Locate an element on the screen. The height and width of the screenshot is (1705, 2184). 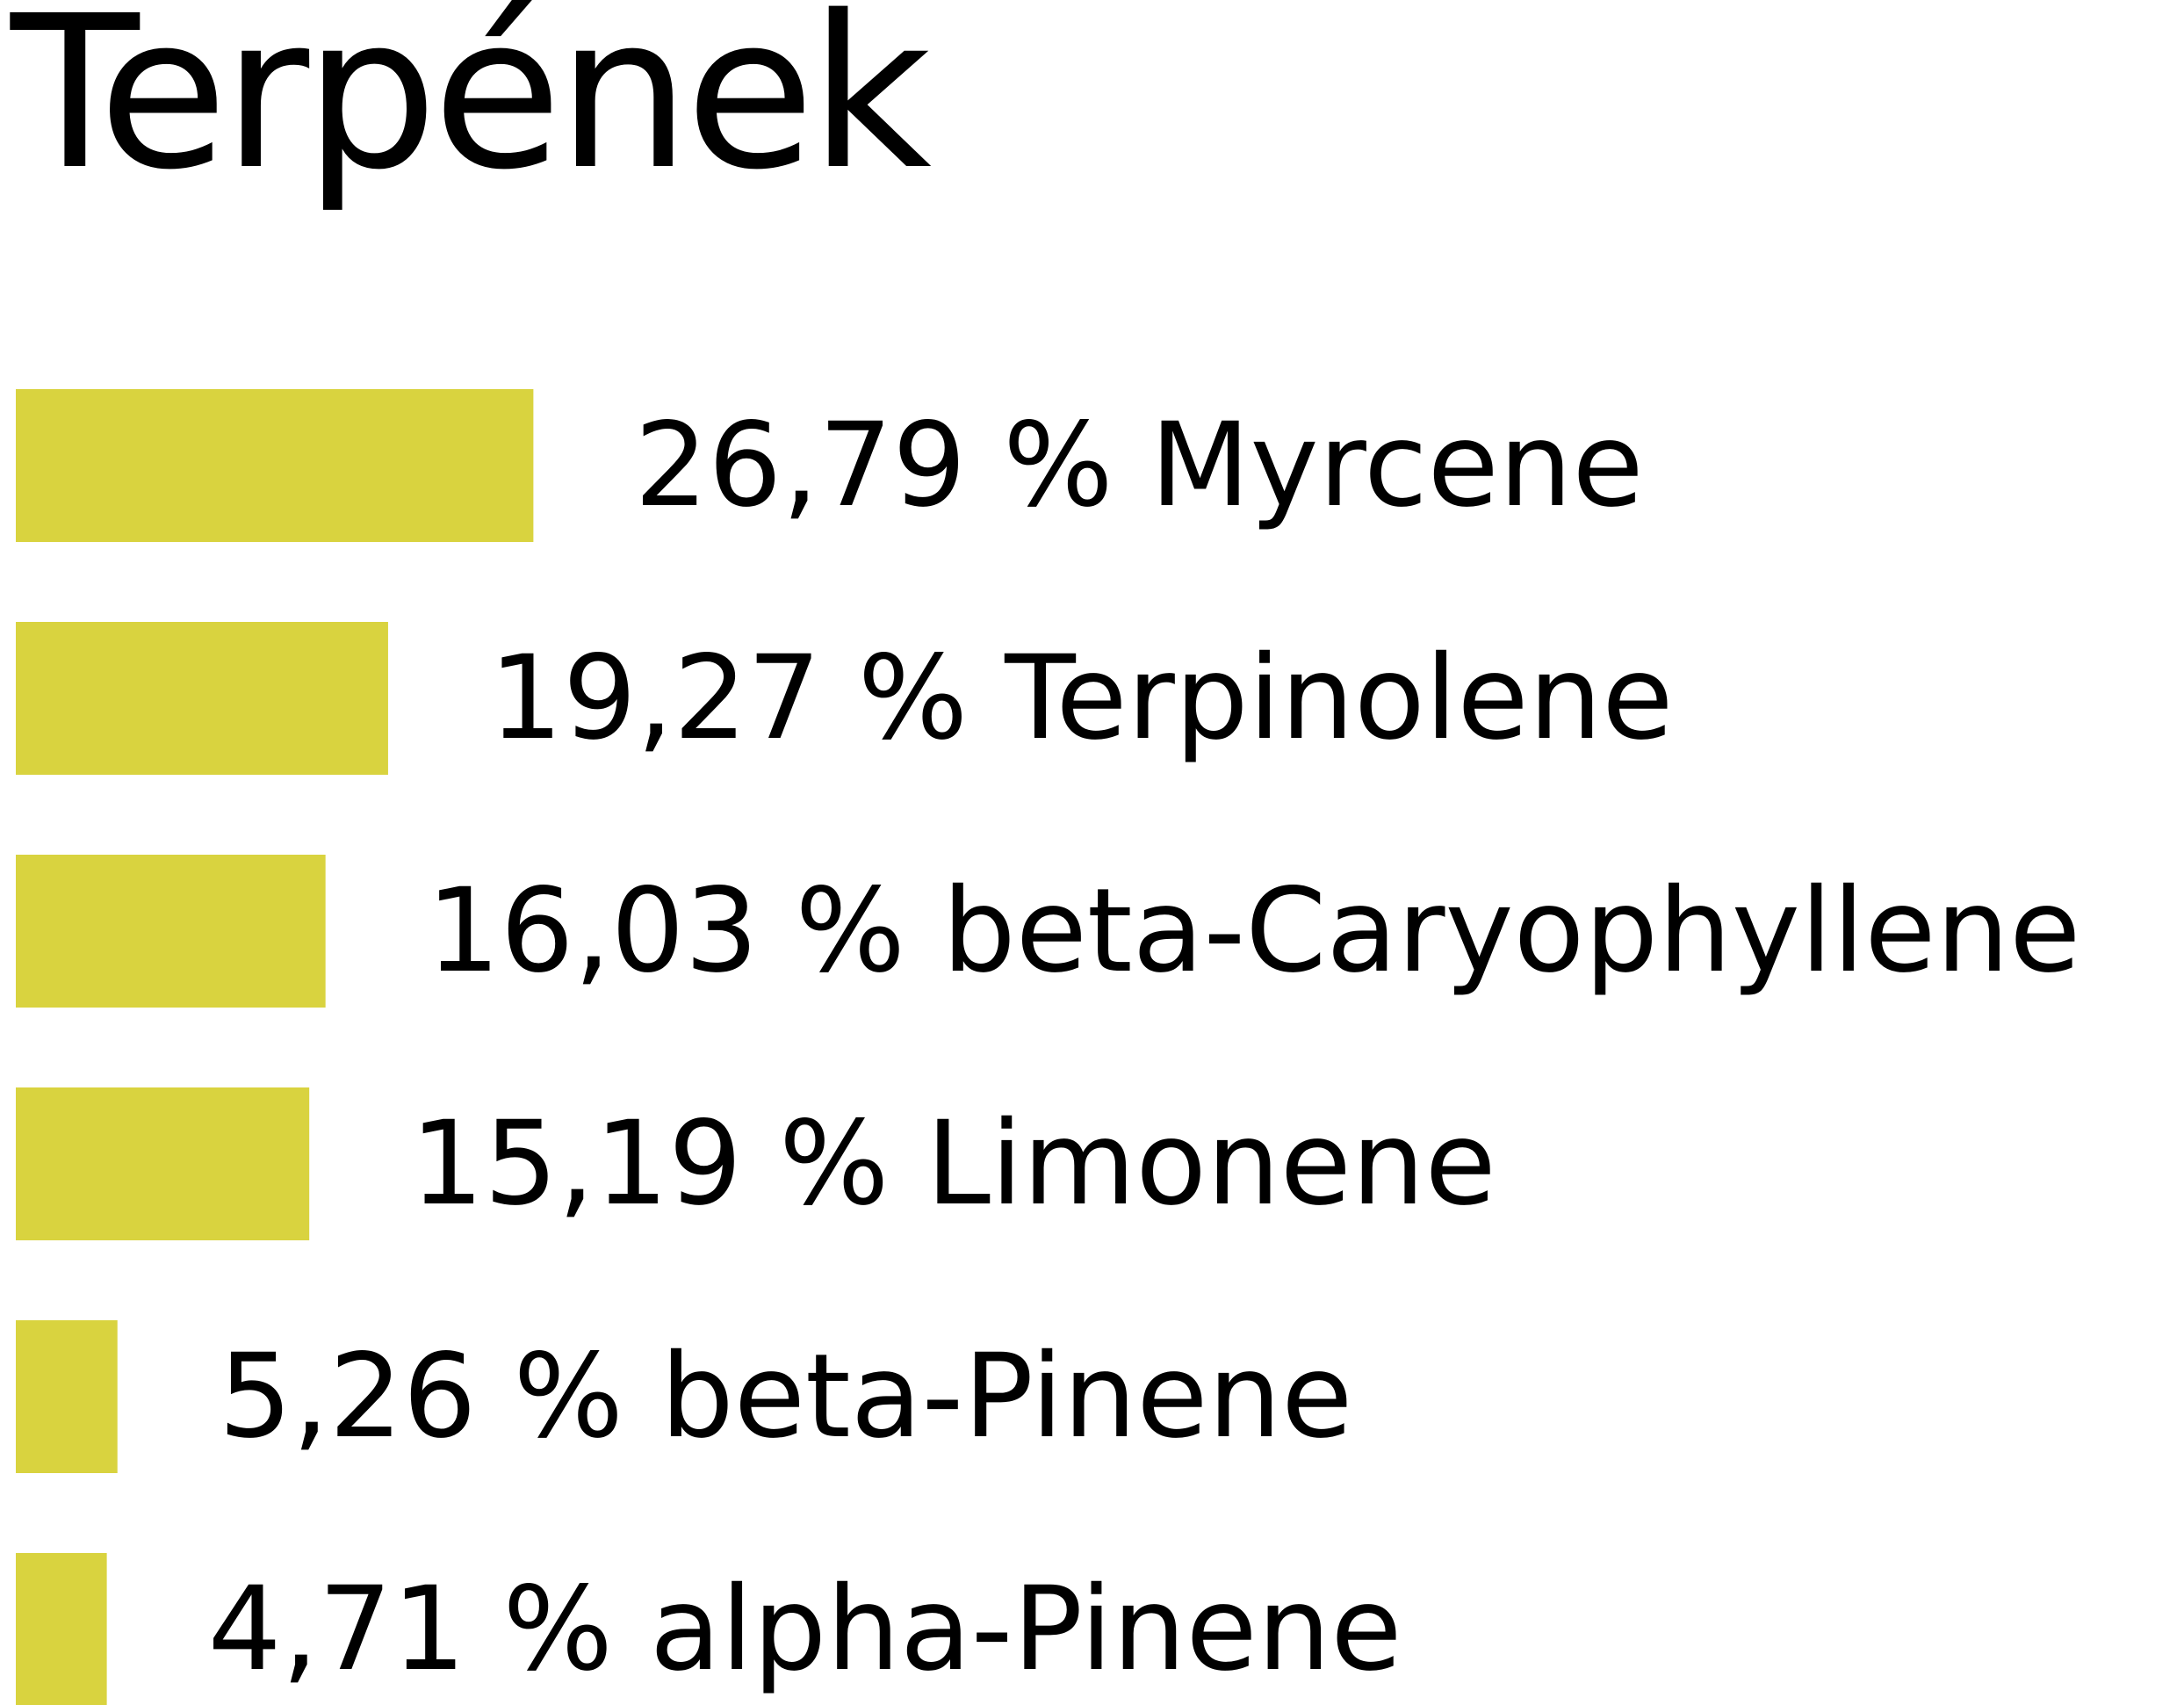
bar-terpinolene is located at coordinates (202, 699).